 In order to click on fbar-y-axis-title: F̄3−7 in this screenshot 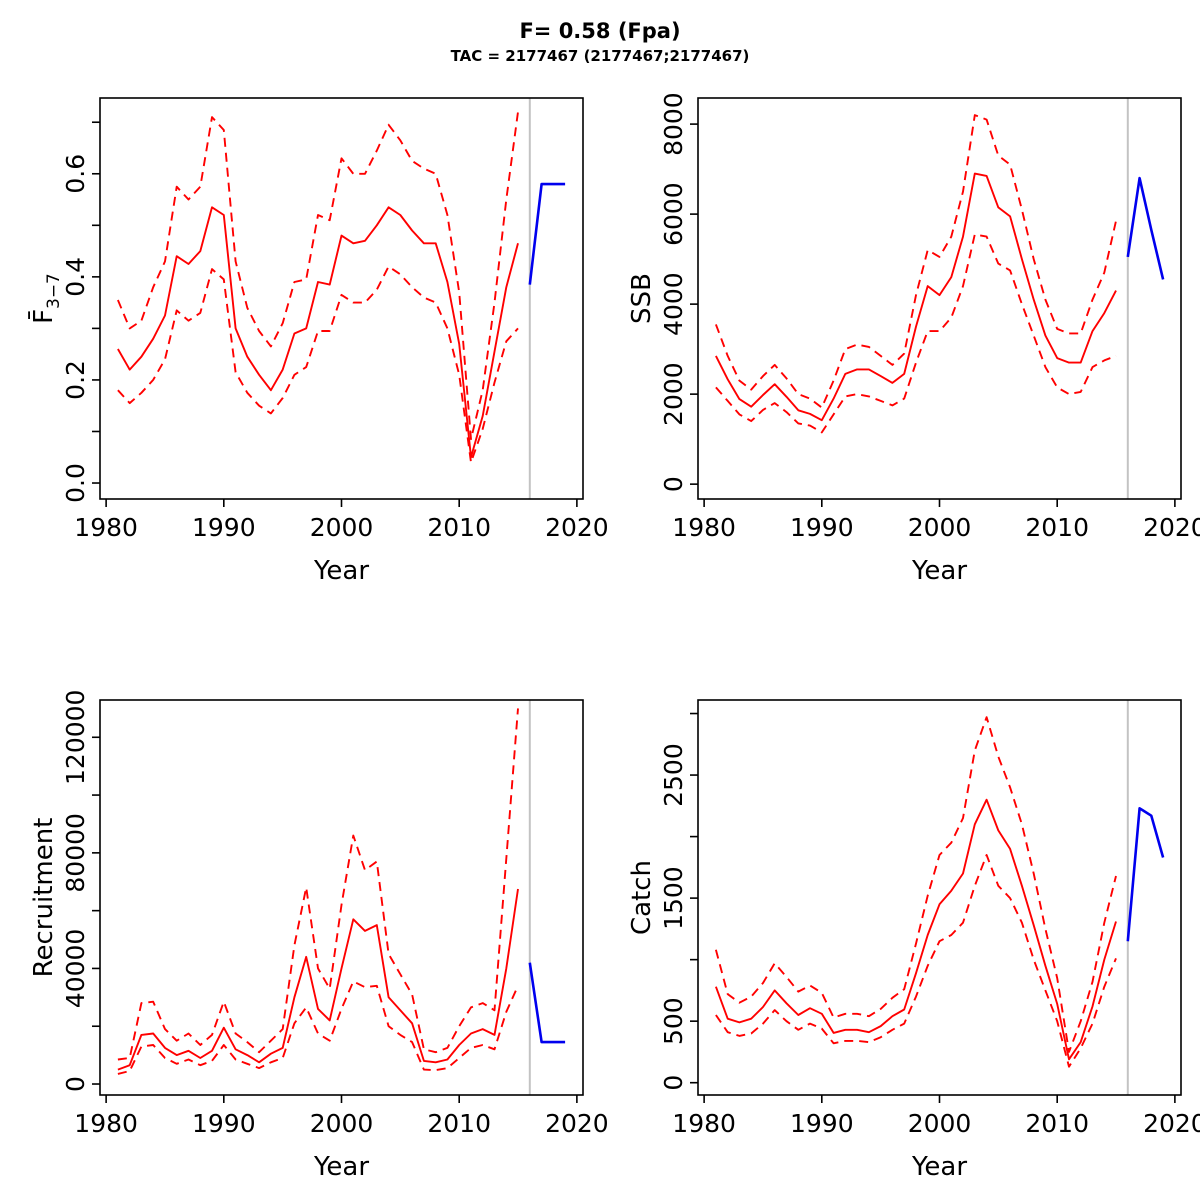, I will do `click(45, 298)`.